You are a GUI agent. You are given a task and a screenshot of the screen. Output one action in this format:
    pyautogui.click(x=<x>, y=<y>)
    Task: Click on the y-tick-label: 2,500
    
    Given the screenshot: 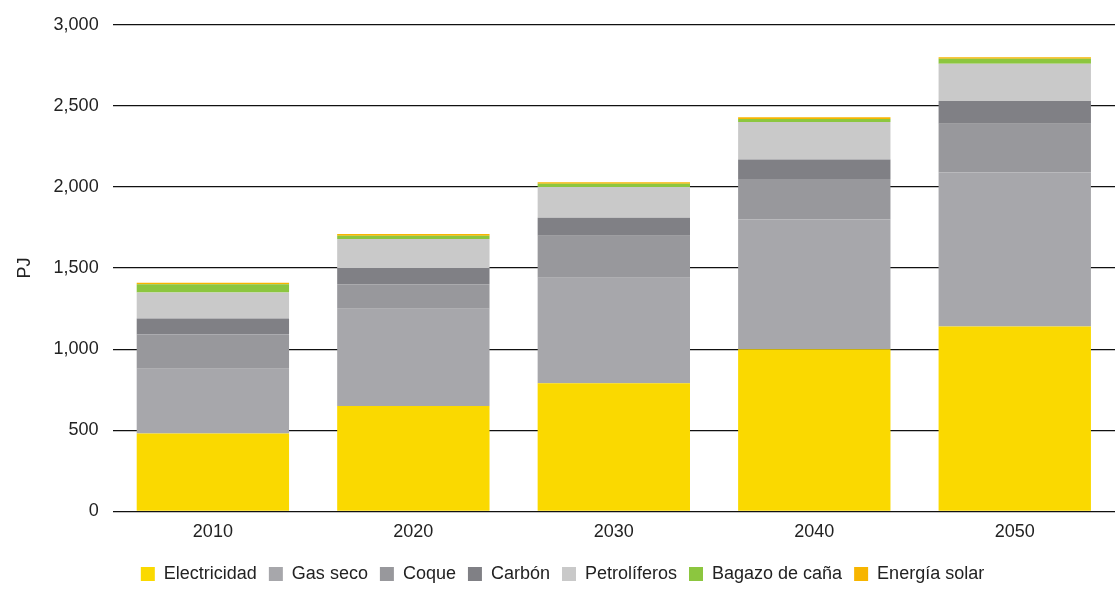 What is the action you would take?
    pyautogui.click(x=76, y=104)
    